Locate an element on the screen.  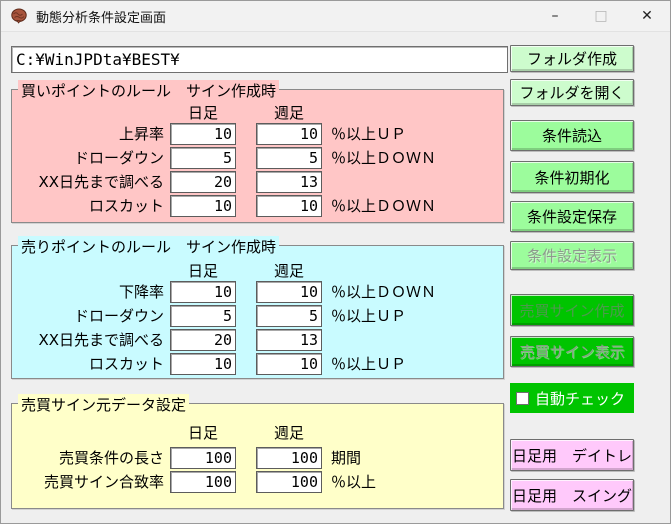
auto-check-bar: 自動チェック is located at coordinates (572, 398).